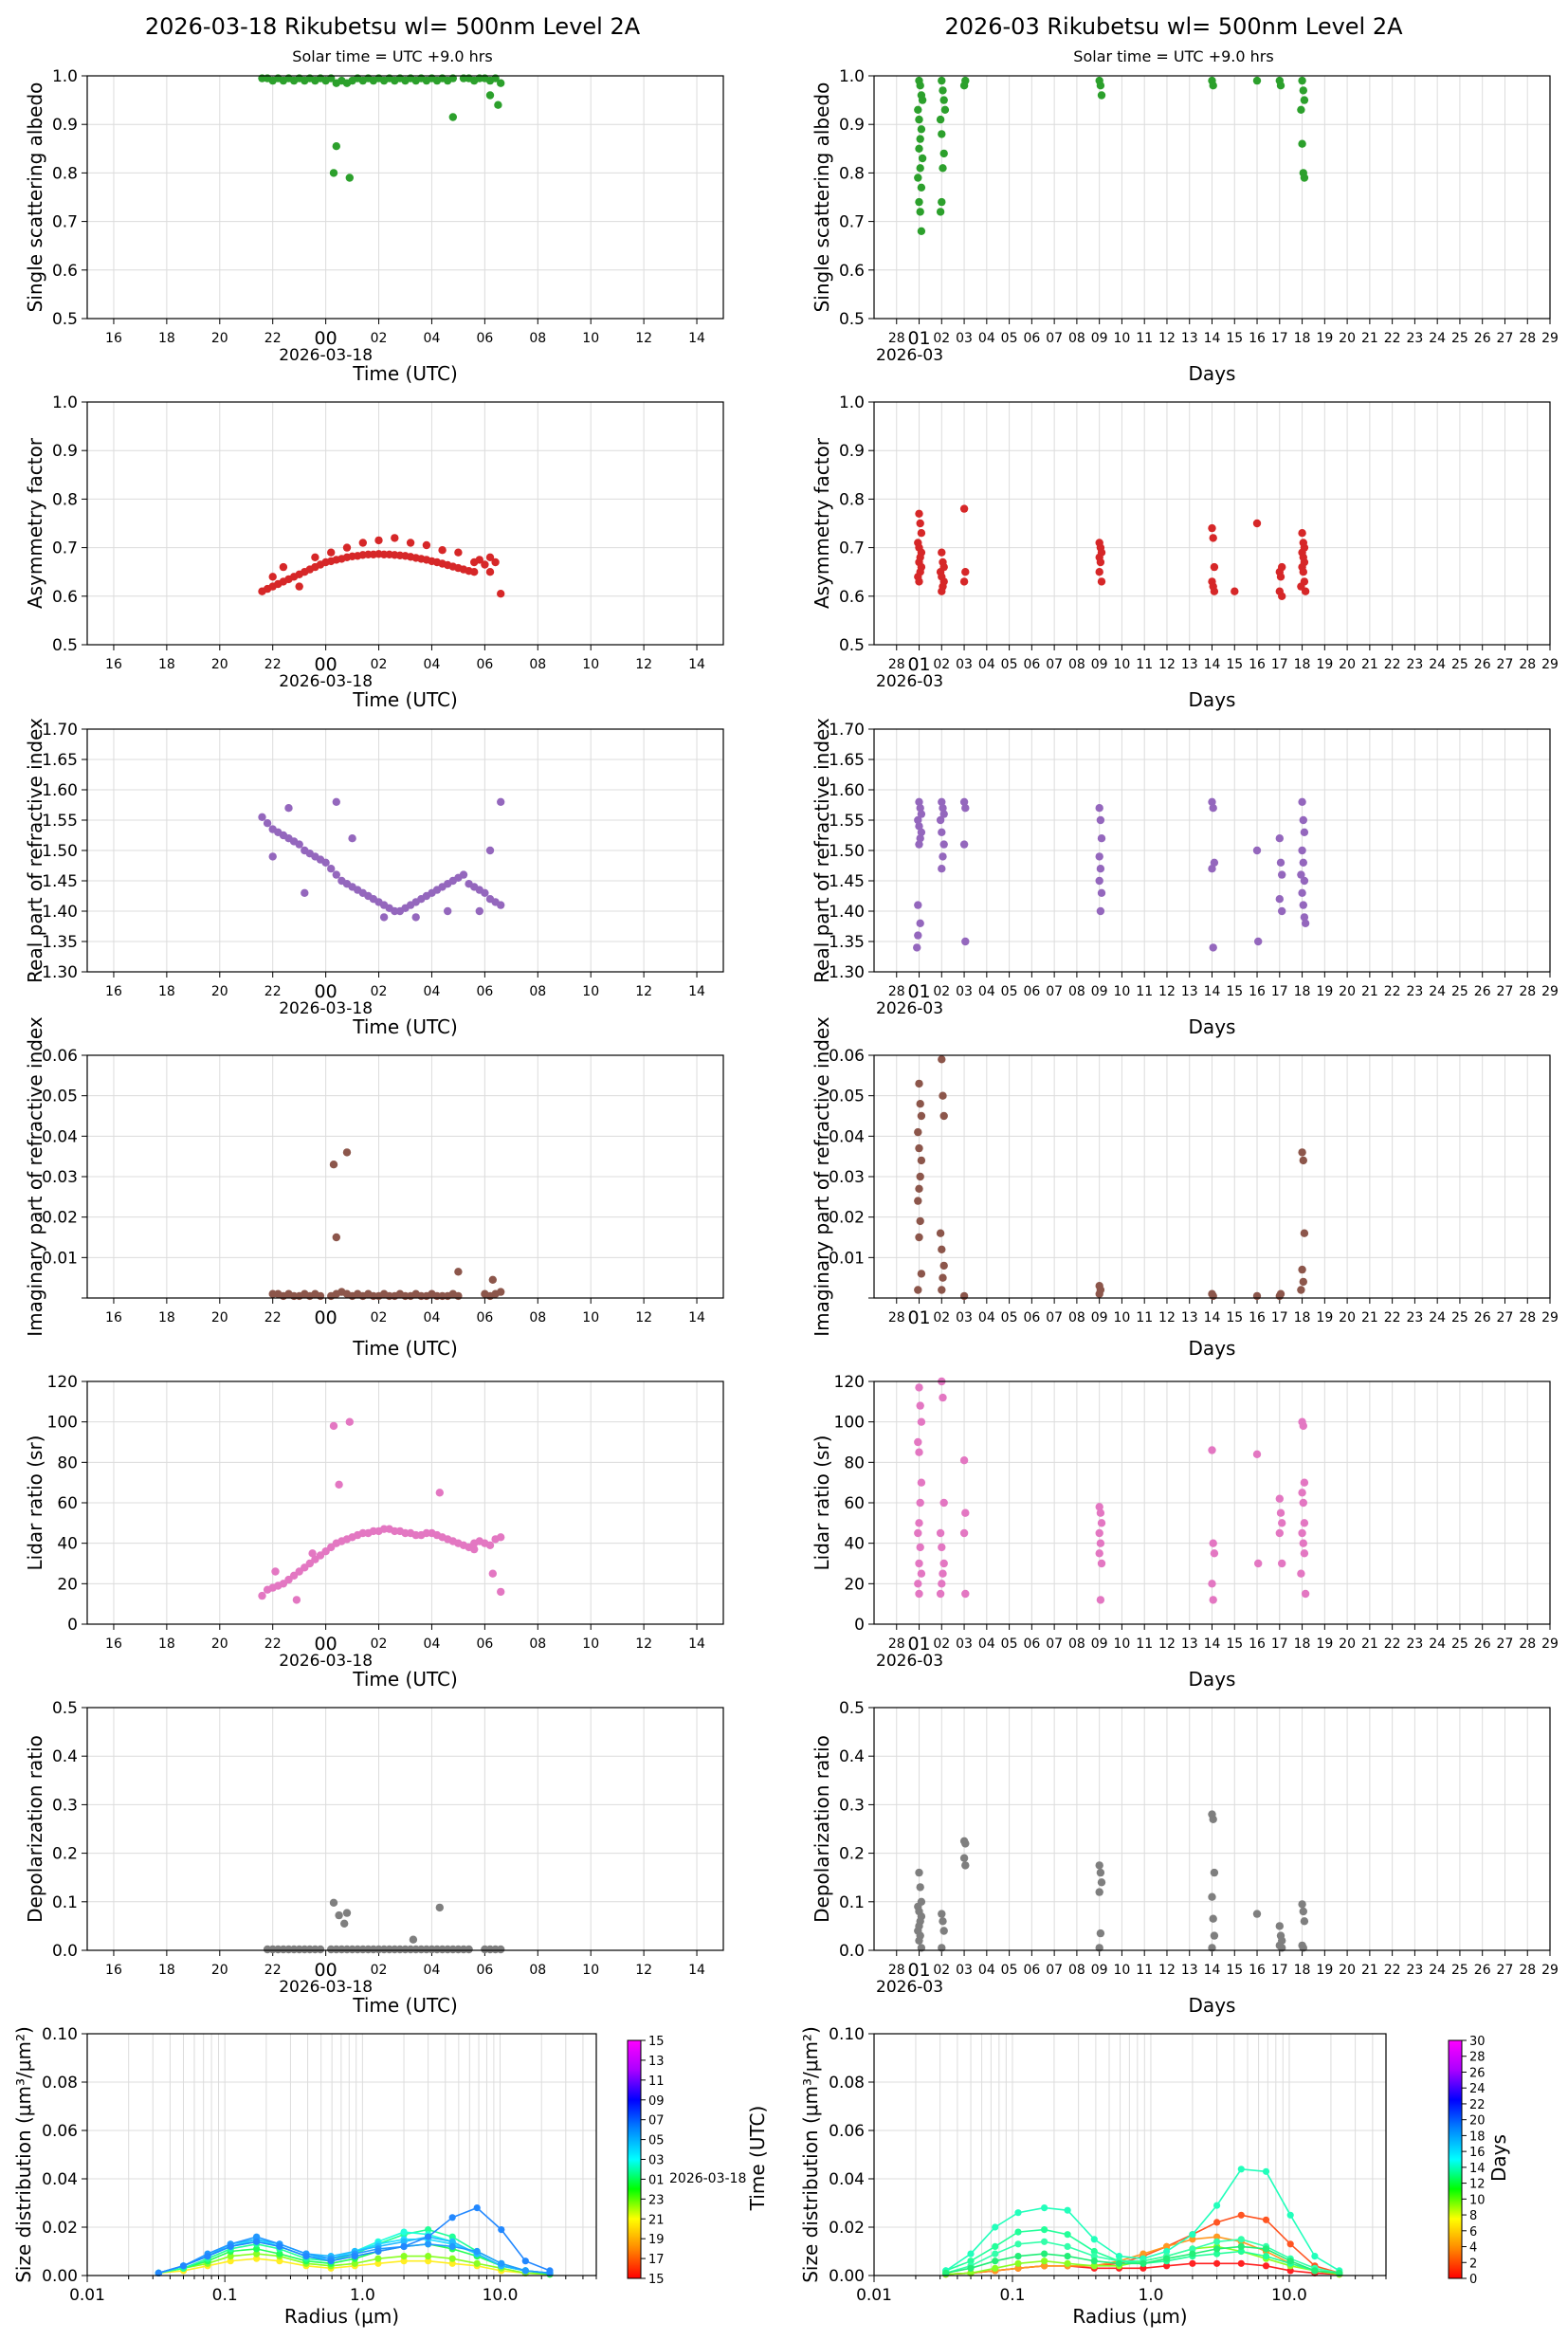 The height and width of the screenshot is (2340, 1568). I want to click on x-tick-label: 12, so click(1167, 991).